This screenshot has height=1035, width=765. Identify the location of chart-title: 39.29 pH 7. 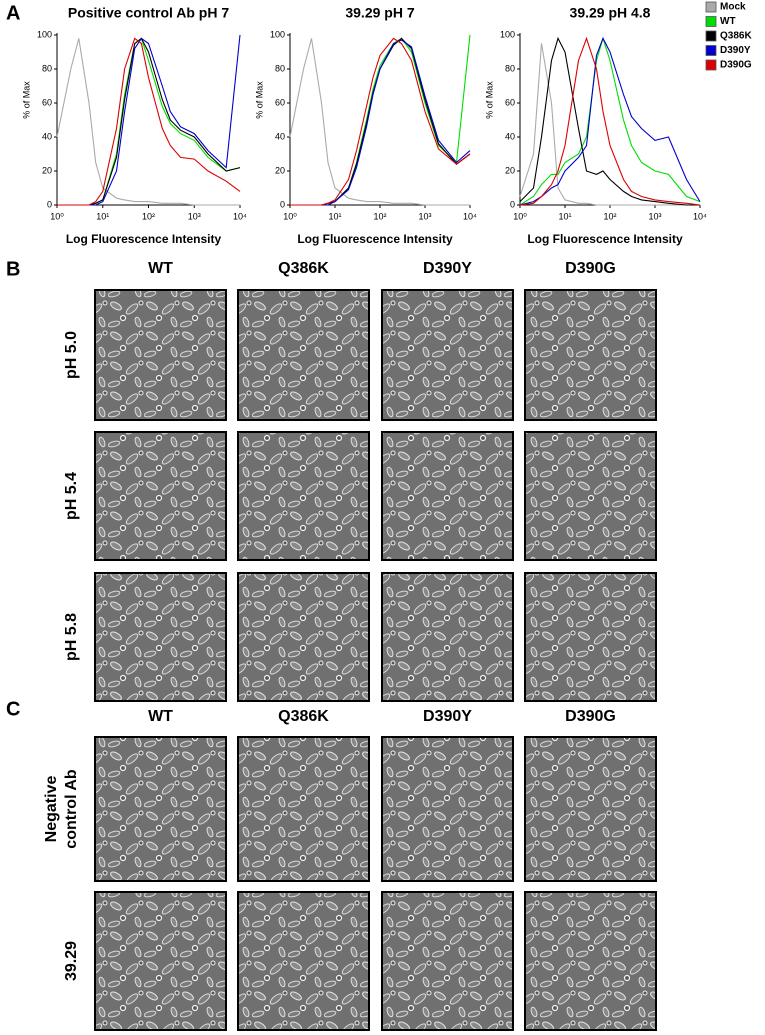
(379, 13).